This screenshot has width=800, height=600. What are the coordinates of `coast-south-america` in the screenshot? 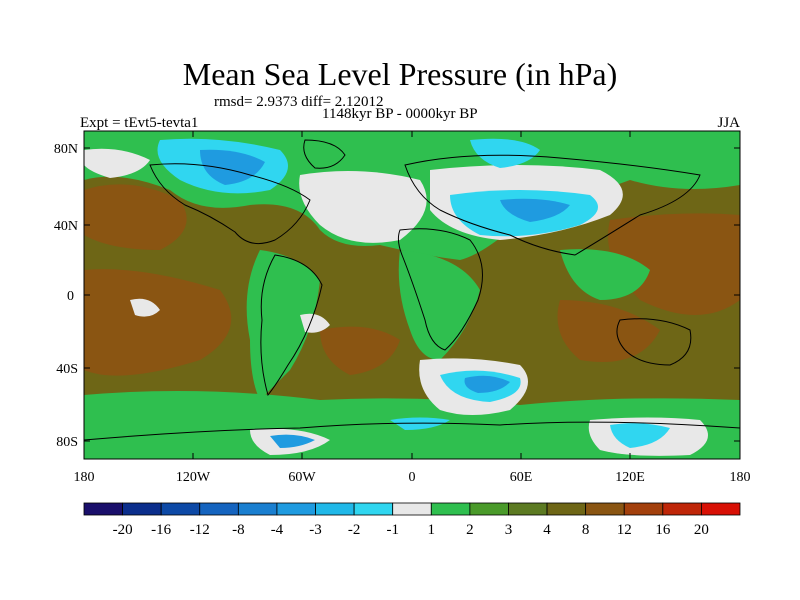 It's located at (291, 325).